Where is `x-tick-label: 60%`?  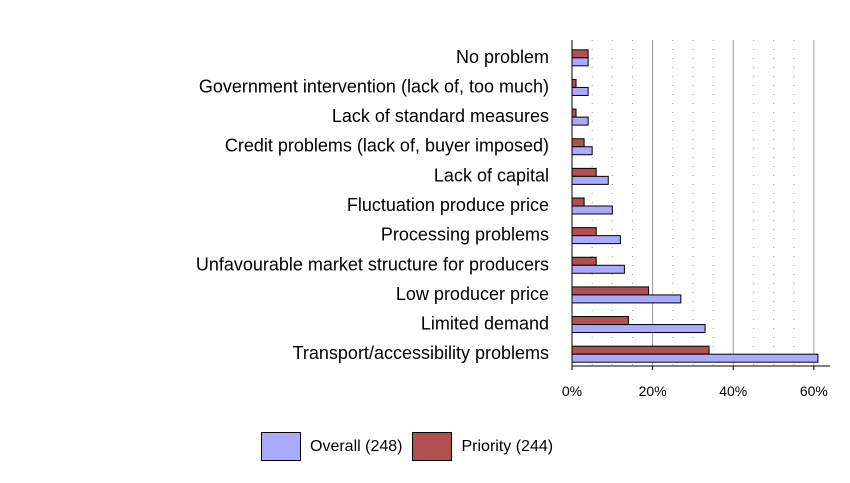 x-tick-label: 60% is located at coordinates (814, 391).